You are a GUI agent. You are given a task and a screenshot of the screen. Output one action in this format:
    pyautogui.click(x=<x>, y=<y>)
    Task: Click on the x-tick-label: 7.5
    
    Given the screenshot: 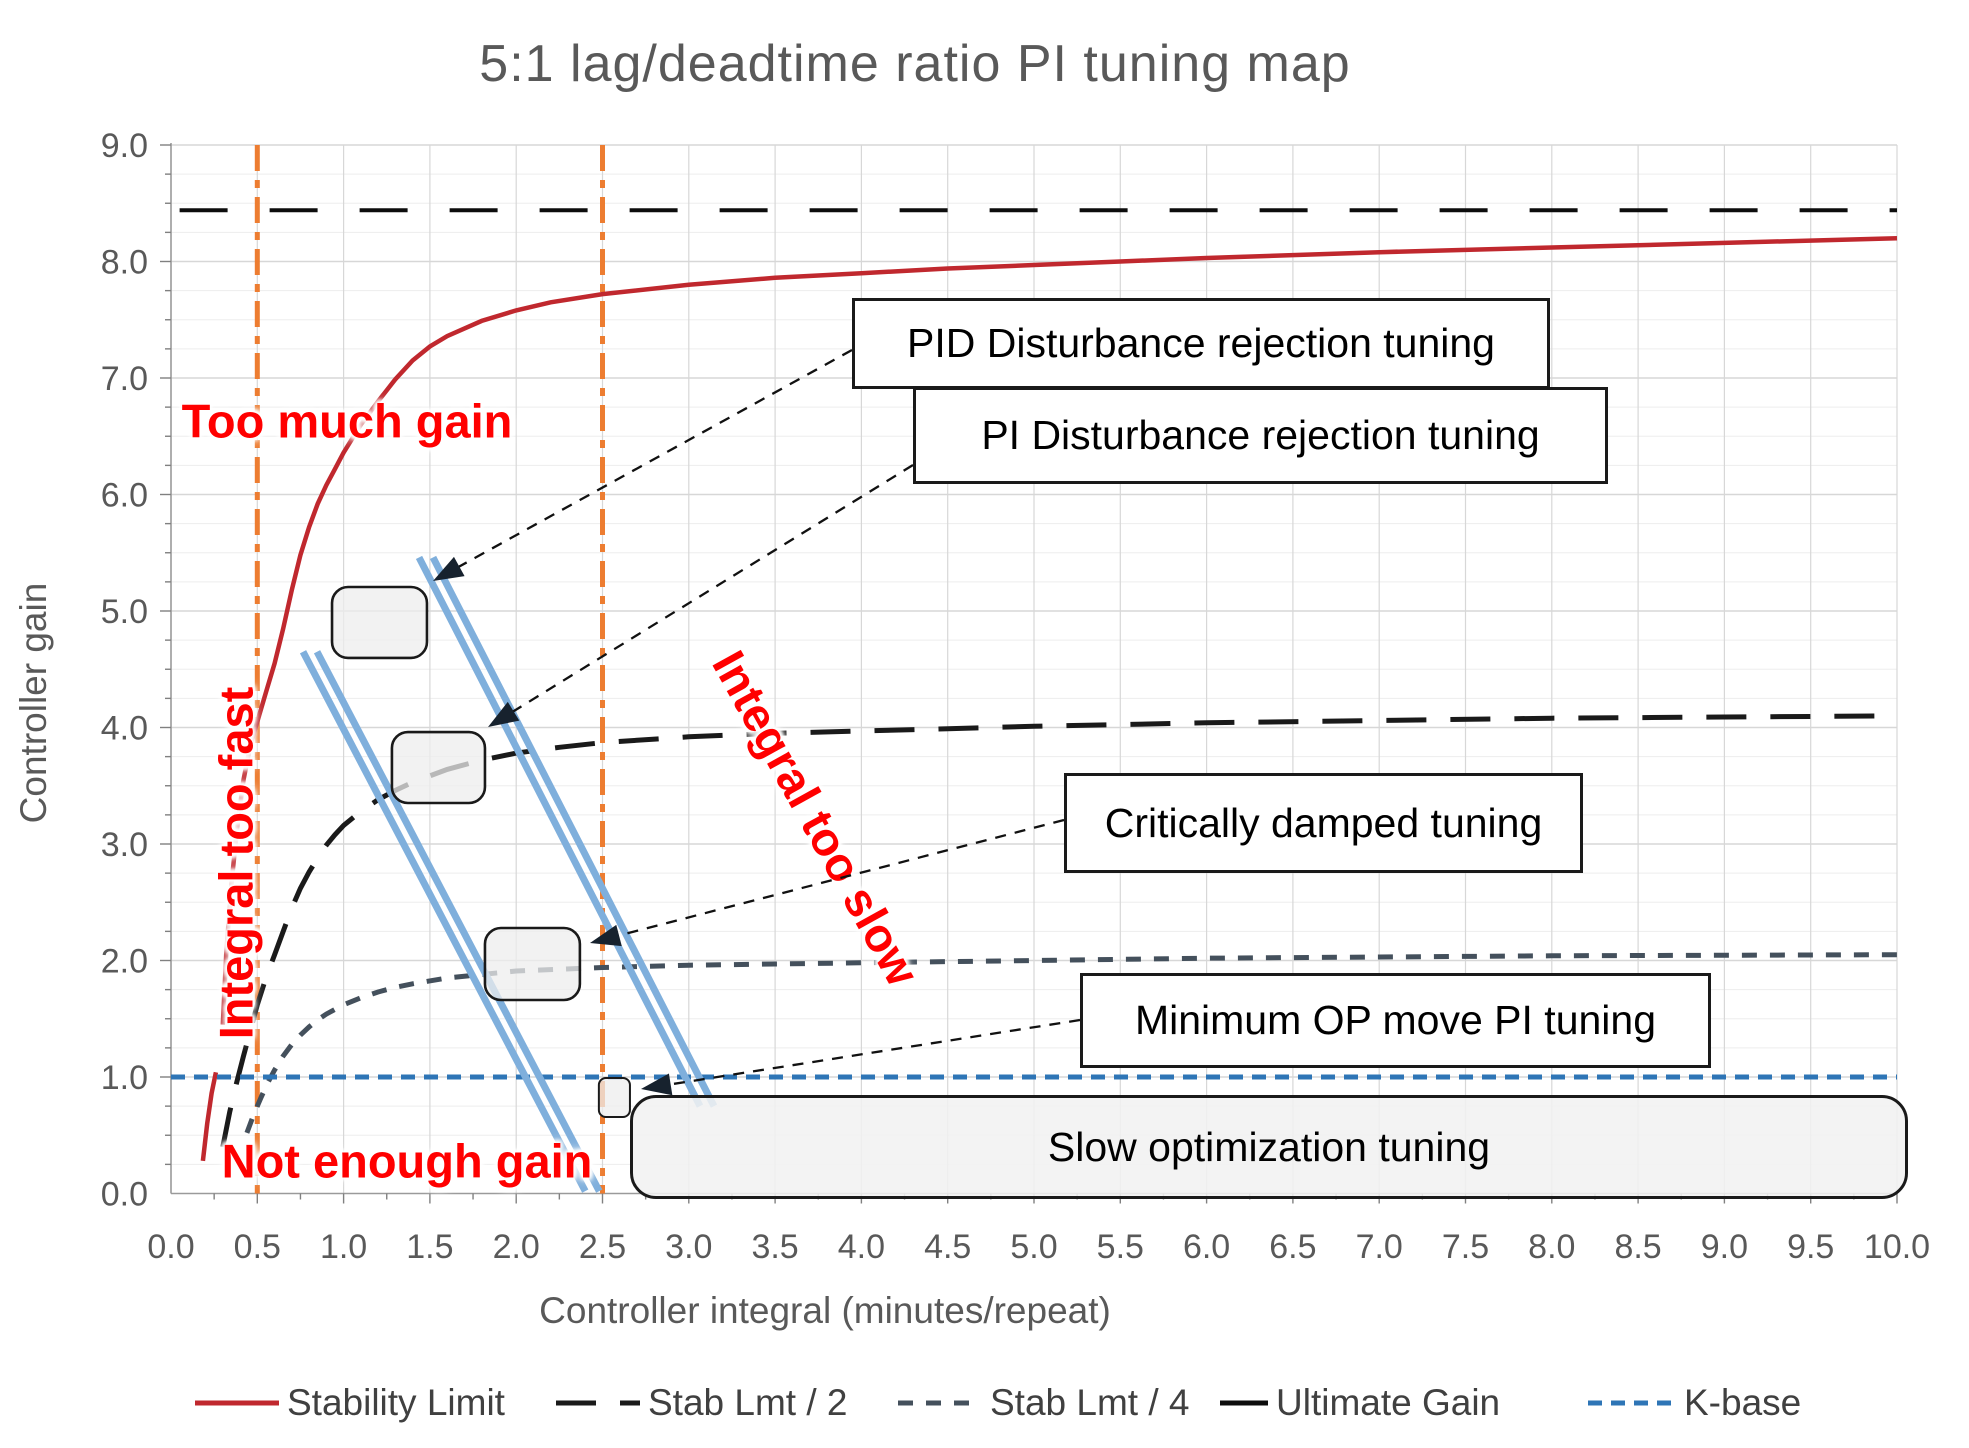 What is the action you would take?
    pyautogui.click(x=1465, y=1247)
    